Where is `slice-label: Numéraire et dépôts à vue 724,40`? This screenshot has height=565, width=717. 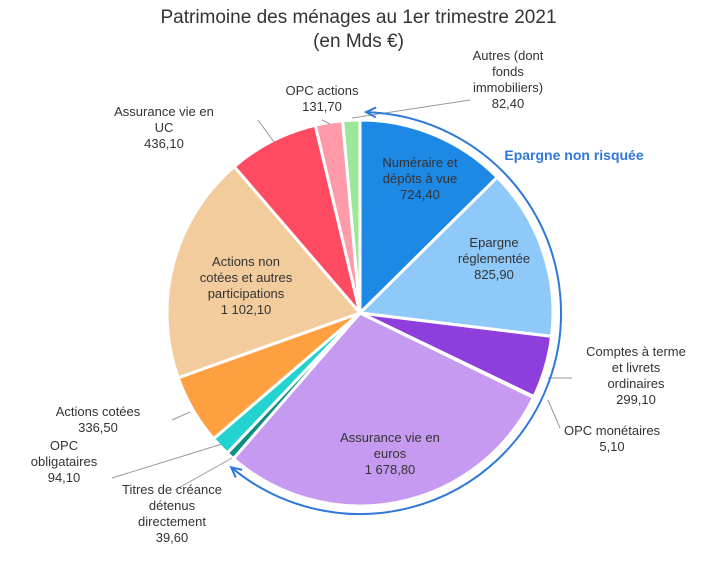
slice-label: Numéraire et dépôts à vue 724,40 is located at coordinates (420, 178).